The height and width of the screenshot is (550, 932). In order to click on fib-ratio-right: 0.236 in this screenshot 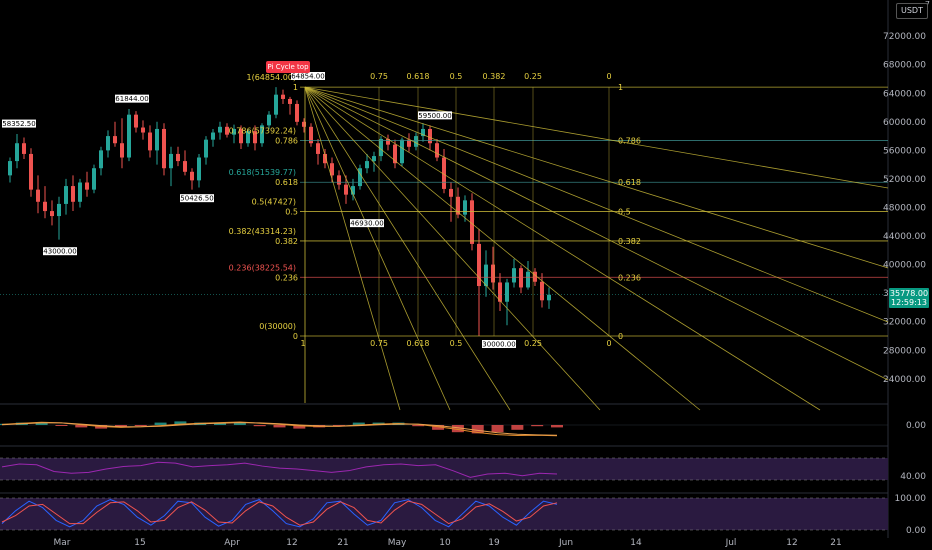, I will do `click(629, 277)`.